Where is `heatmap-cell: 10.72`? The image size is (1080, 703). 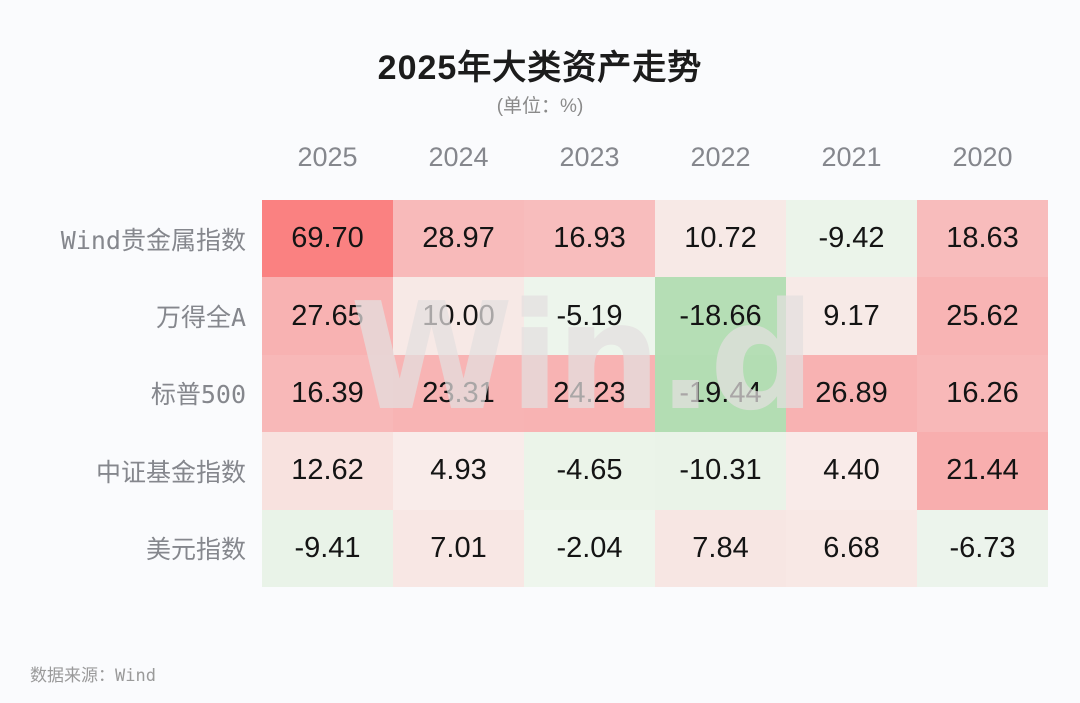 heatmap-cell: 10.72 is located at coordinates (720, 239).